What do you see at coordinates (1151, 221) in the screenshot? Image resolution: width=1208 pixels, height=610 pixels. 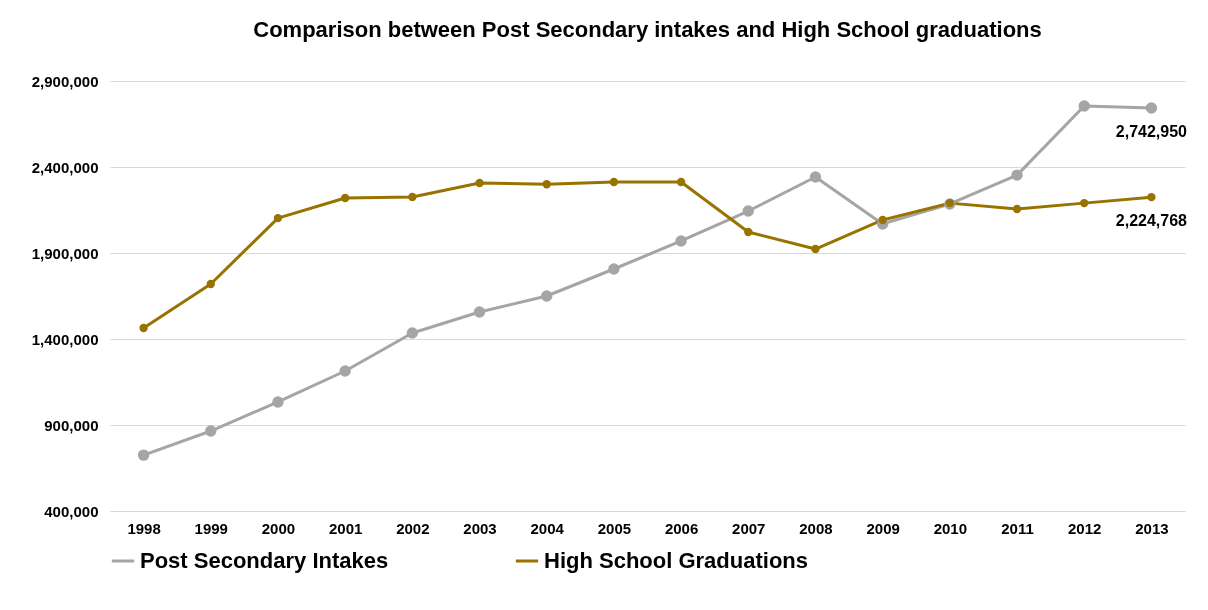 I see `data-label: 2,224,768` at bounding box center [1151, 221].